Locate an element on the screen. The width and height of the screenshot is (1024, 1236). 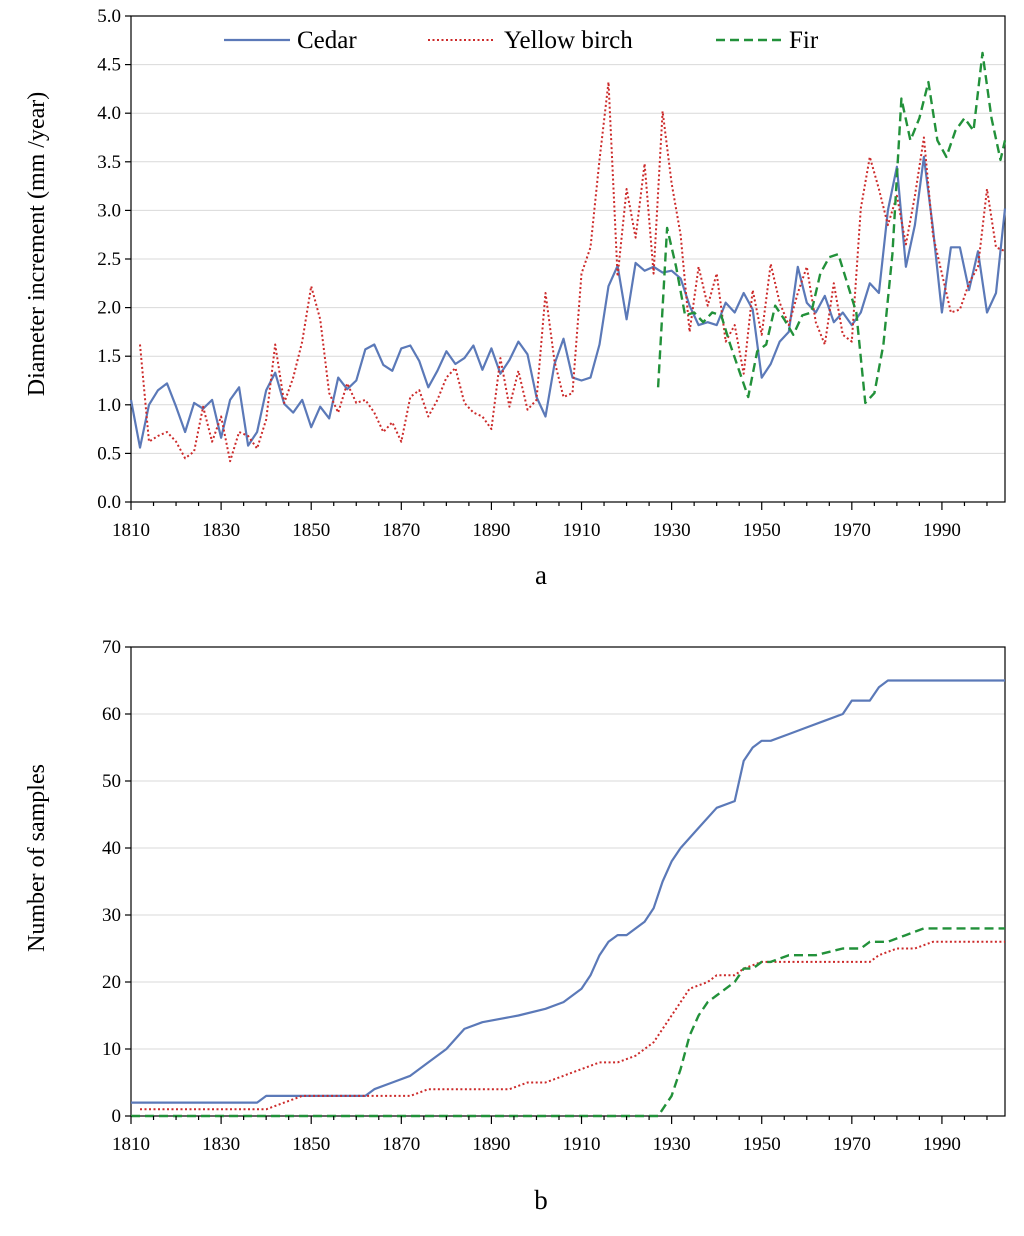
panel-a-x-tick-label: 1950 is located at coordinates (762, 530).